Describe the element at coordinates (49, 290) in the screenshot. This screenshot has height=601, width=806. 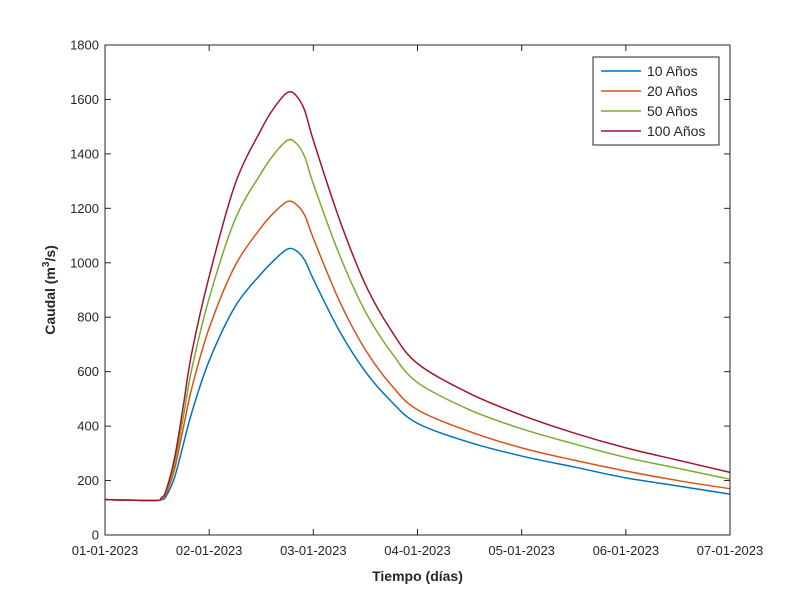
I see `y-axis-title: Caudal (m3/s)` at that location.